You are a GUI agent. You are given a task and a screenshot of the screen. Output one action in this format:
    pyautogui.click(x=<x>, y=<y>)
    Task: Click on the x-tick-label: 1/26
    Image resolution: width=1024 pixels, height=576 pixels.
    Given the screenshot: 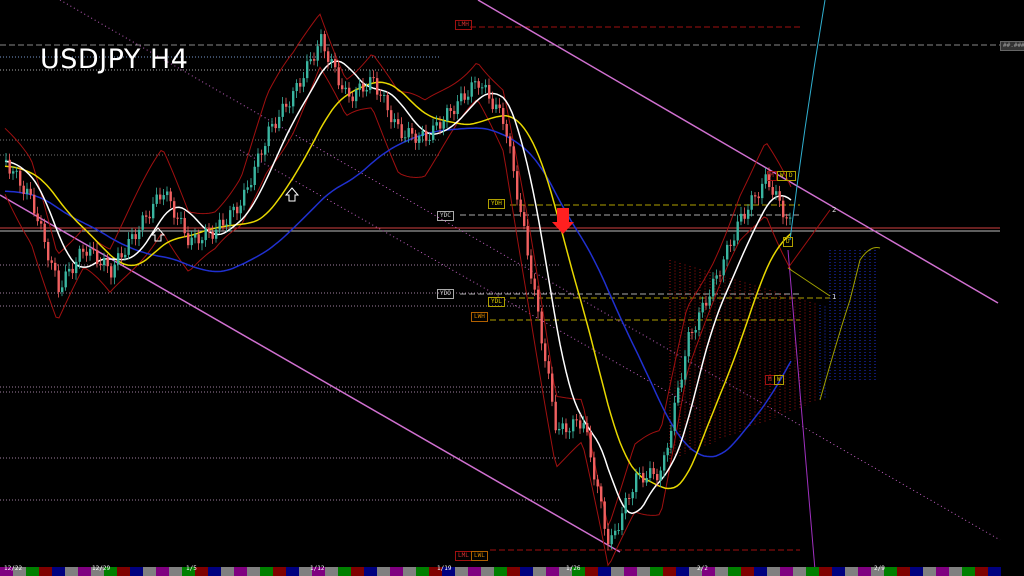 What is the action you would take?
    pyautogui.click(x=573, y=568)
    